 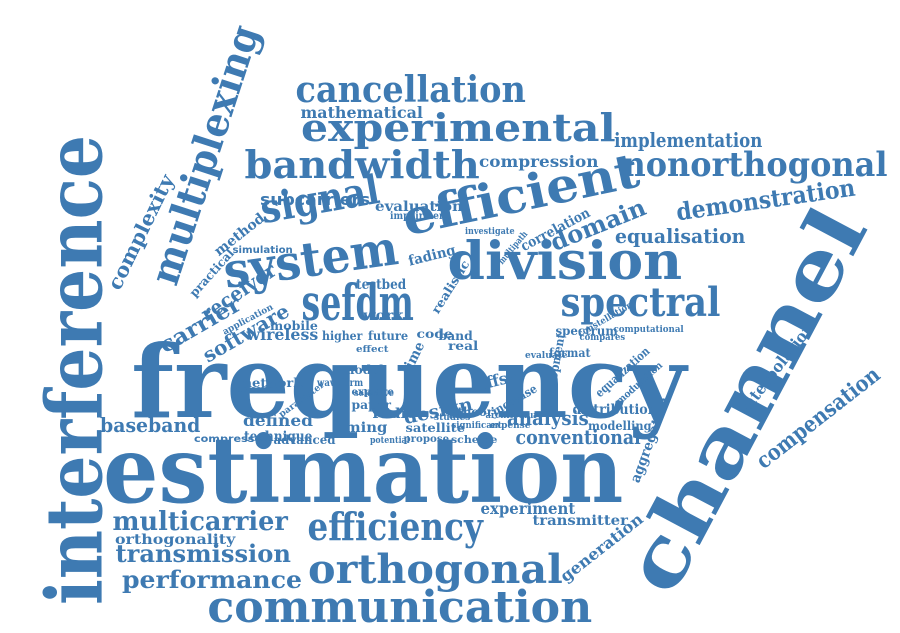 What do you see at coordinates (362, 370) in the screenshot?
I see `word-model: model` at bounding box center [362, 370].